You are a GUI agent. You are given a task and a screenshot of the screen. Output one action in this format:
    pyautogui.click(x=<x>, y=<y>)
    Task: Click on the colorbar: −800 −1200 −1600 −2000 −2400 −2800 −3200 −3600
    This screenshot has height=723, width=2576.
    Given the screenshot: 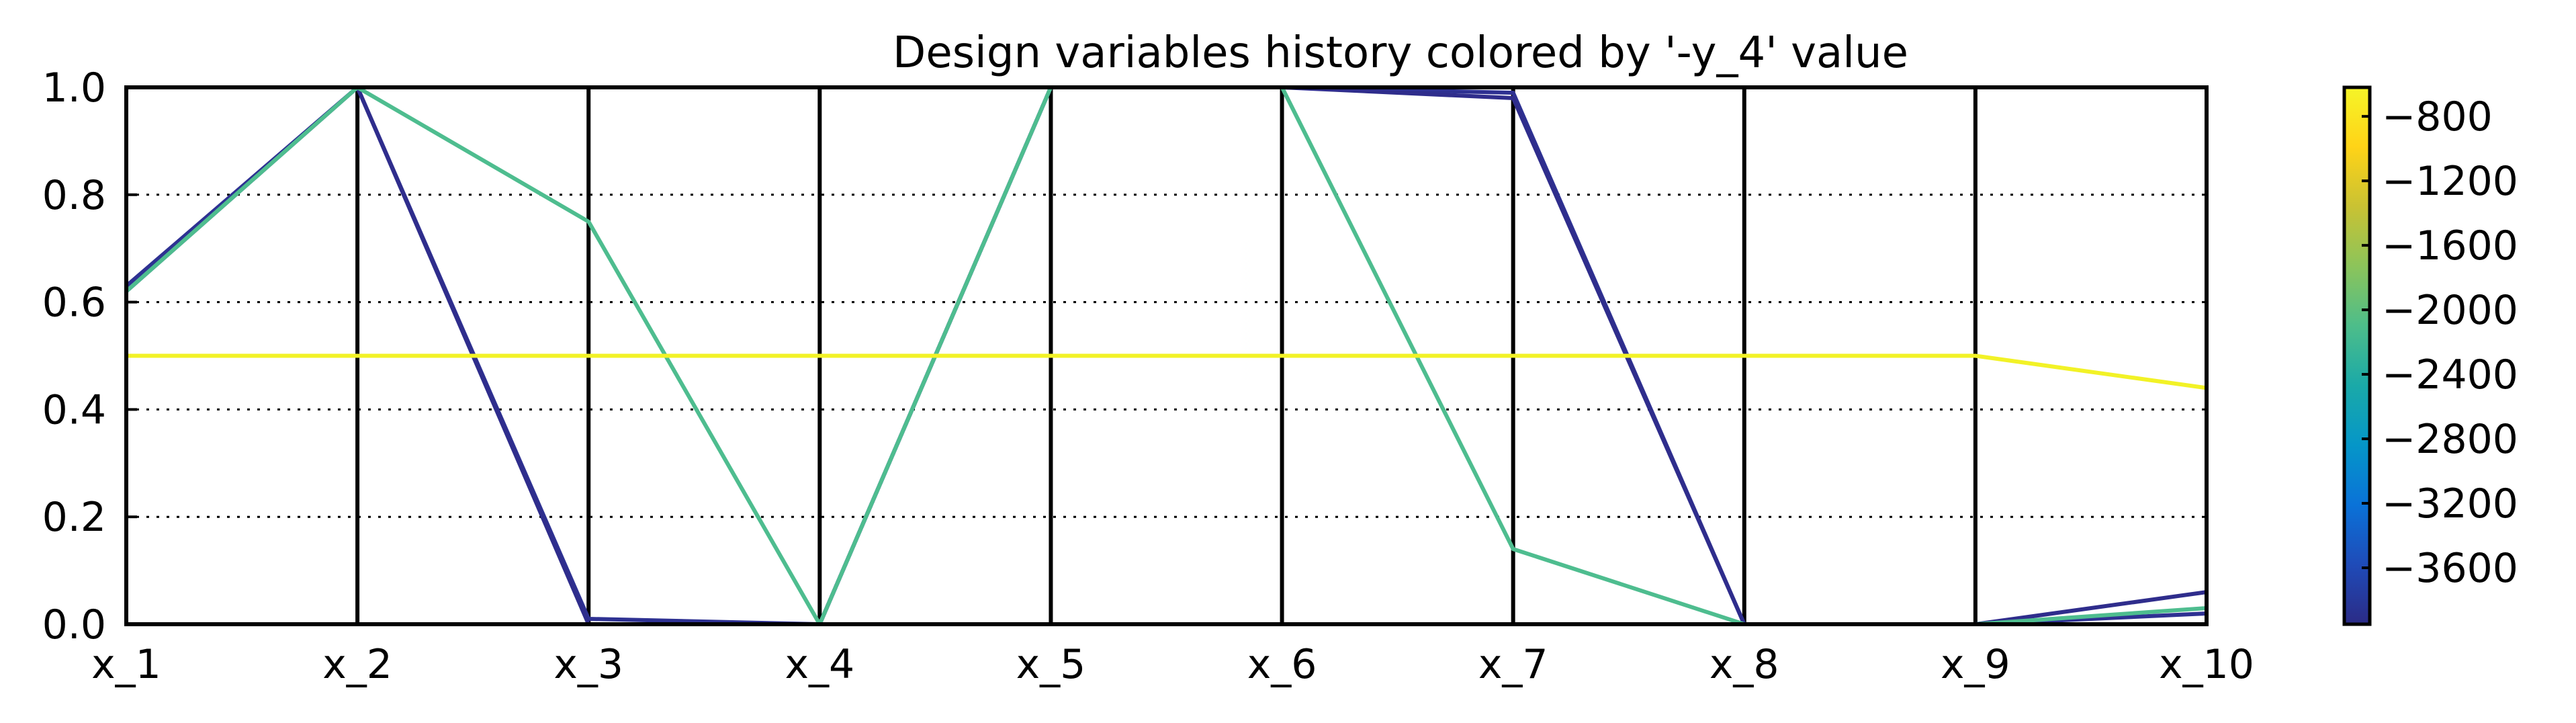 What is the action you would take?
    pyautogui.click(x=2430, y=355)
    